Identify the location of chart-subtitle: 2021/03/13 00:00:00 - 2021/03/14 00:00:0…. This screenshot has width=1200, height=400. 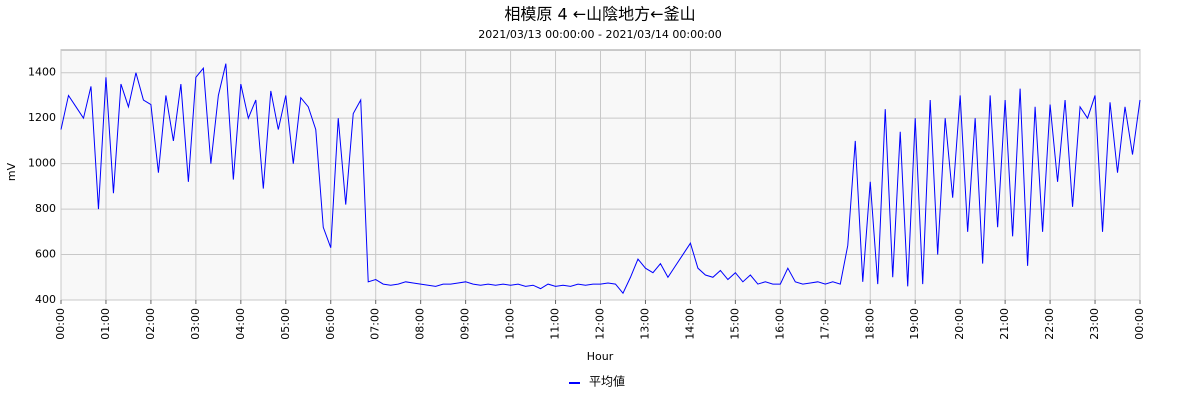
(600, 34).